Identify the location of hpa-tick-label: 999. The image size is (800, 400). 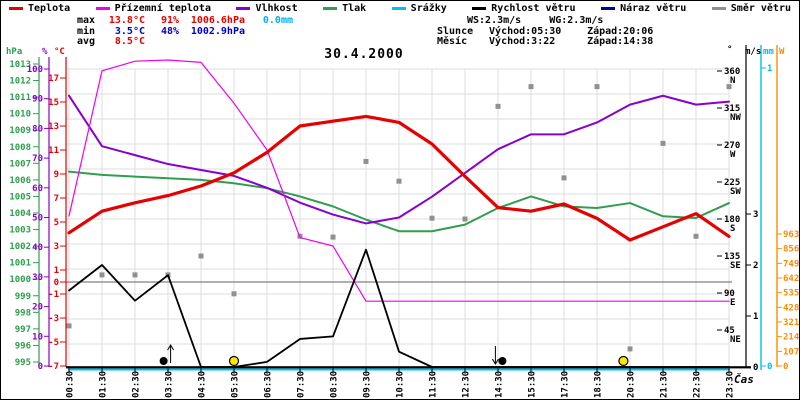
(23, 297).